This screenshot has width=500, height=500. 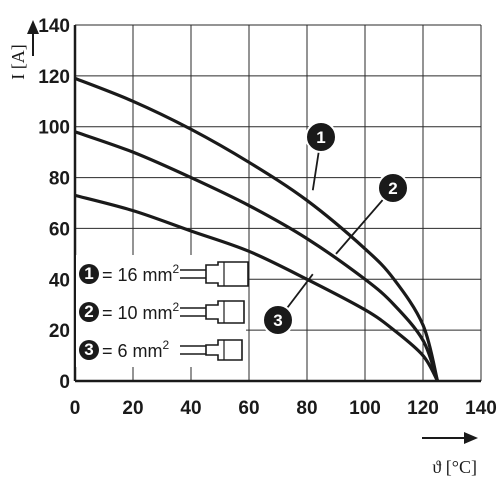 What do you see at coordinates (59, 280) in the screenshot?
I see `y-tick-label: 40` at bounding box center [59, 280].